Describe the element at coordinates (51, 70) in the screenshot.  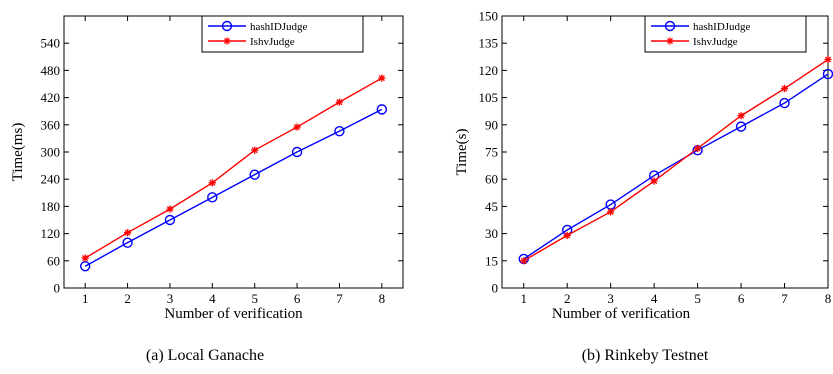
I see `y-tick-label: 480` at that location.